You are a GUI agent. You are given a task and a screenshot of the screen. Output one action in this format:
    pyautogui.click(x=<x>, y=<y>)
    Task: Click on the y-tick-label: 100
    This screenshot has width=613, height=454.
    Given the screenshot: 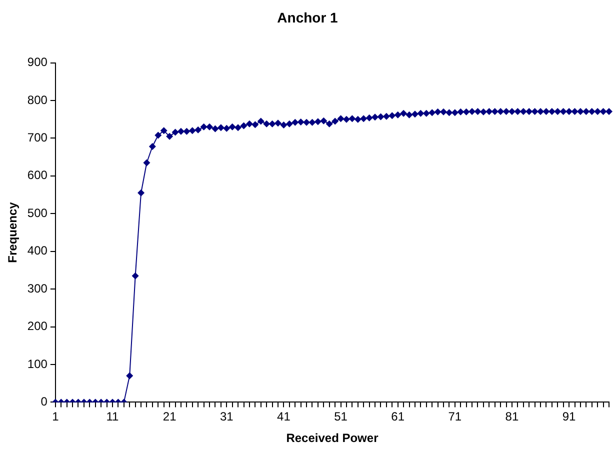 What is the action you would take?
    pyautogui.click(x=37, y=363)
    